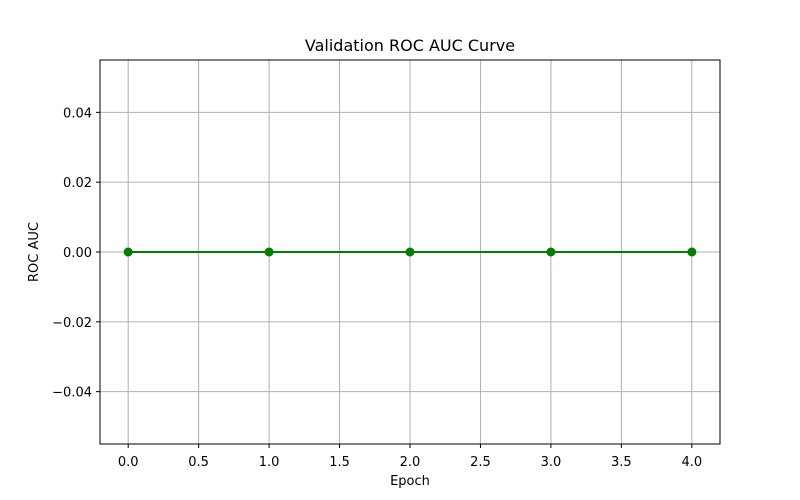  Describe the element at coordinates (72, 393) in the screenshot. I see `y-tick-label: −0.04` at that location.